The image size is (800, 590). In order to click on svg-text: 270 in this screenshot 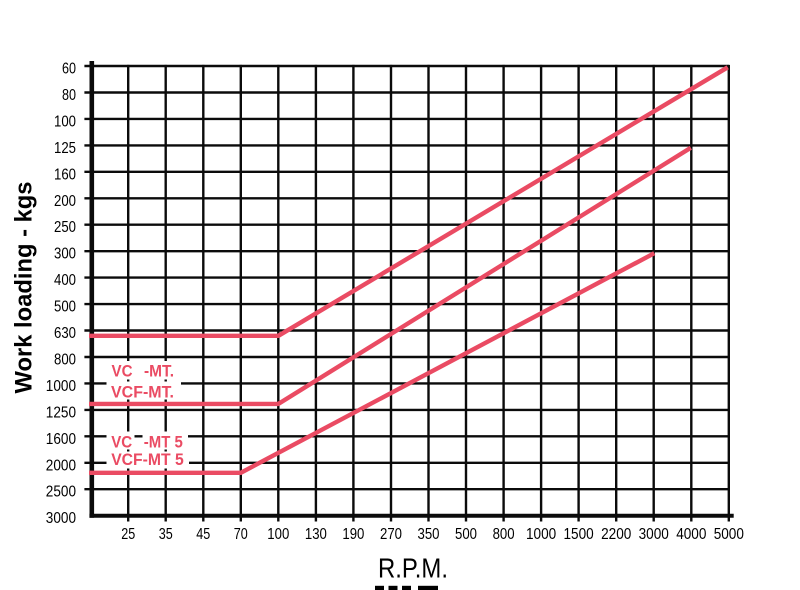, I will do `click(391, 534)`.